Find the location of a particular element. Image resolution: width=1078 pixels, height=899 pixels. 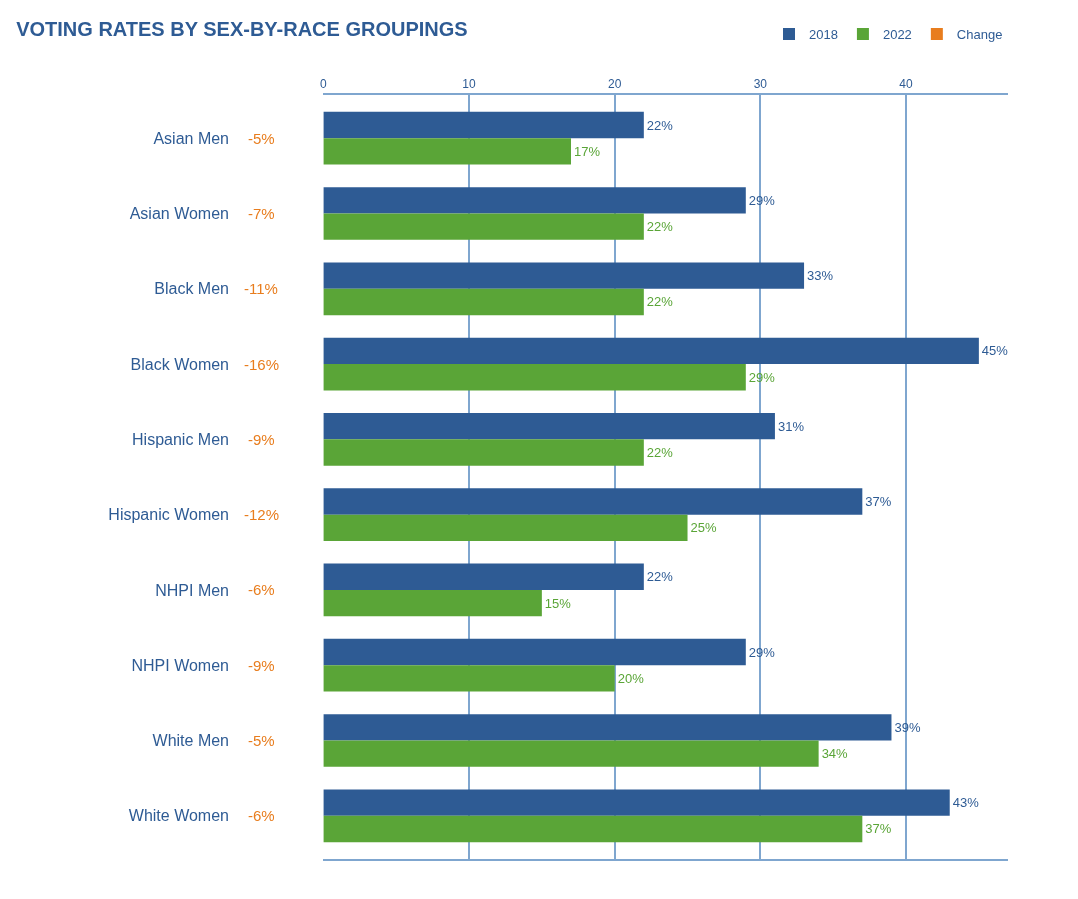

data-label: 33% is located at coordinates (820, 276).